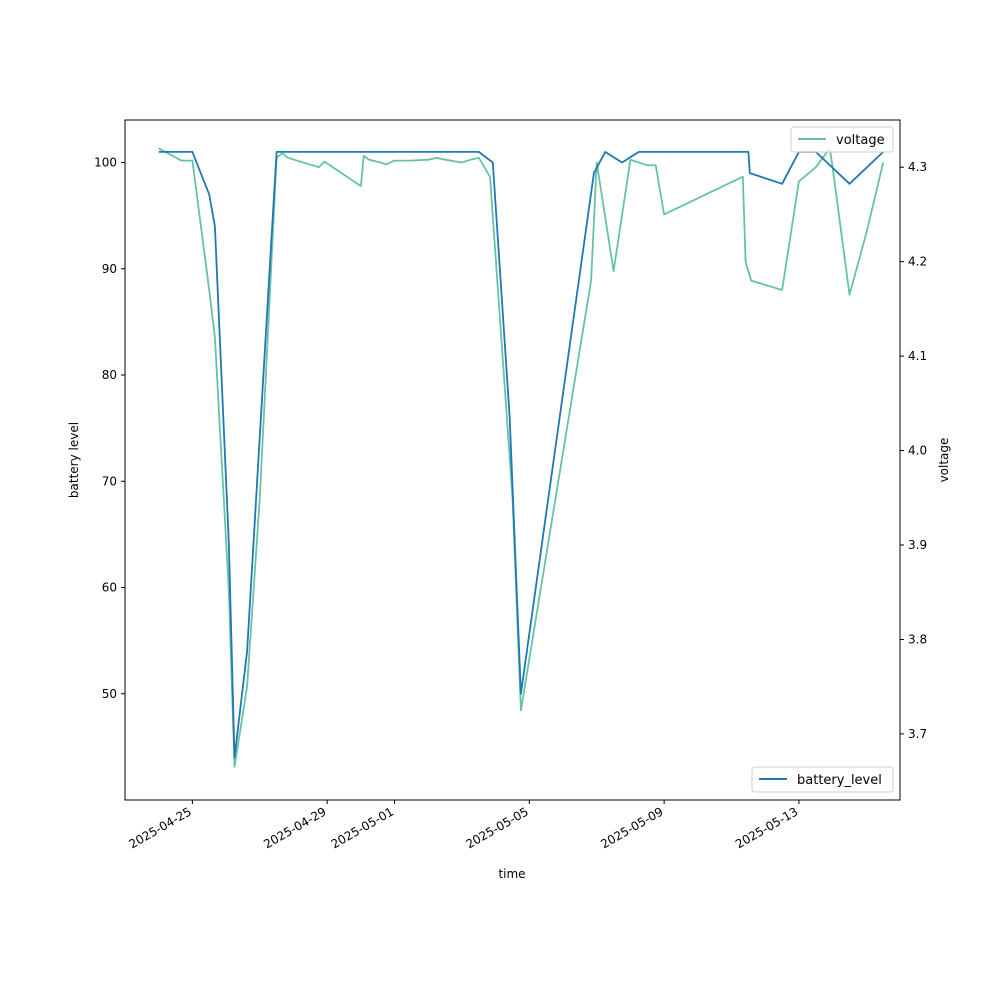 The image size is (1000, 1000). Describe the element at coordinates (917, 356) in the screenshot. I see `y2-tick-label: 4.1` at that location.